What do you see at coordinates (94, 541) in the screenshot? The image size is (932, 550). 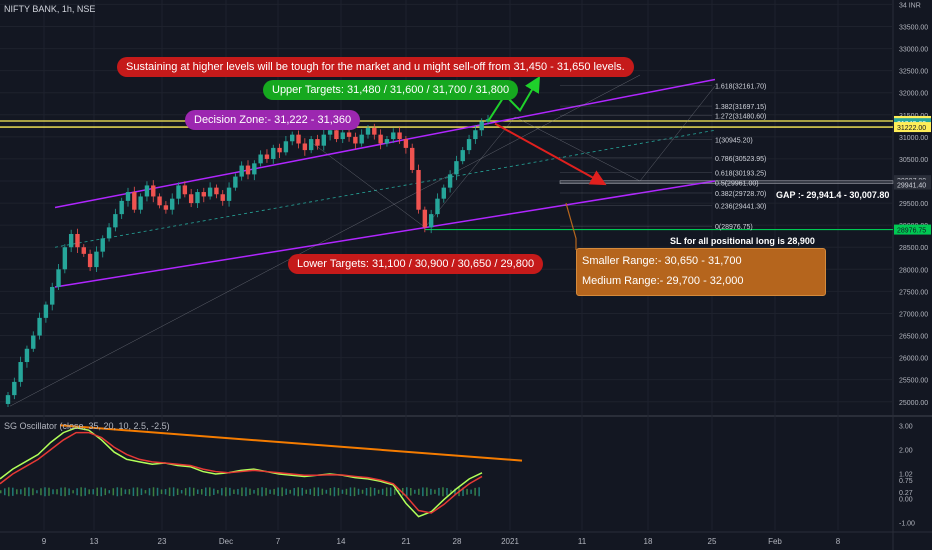 I see `x-tick-label: 13` at bounding box center [94, 541].